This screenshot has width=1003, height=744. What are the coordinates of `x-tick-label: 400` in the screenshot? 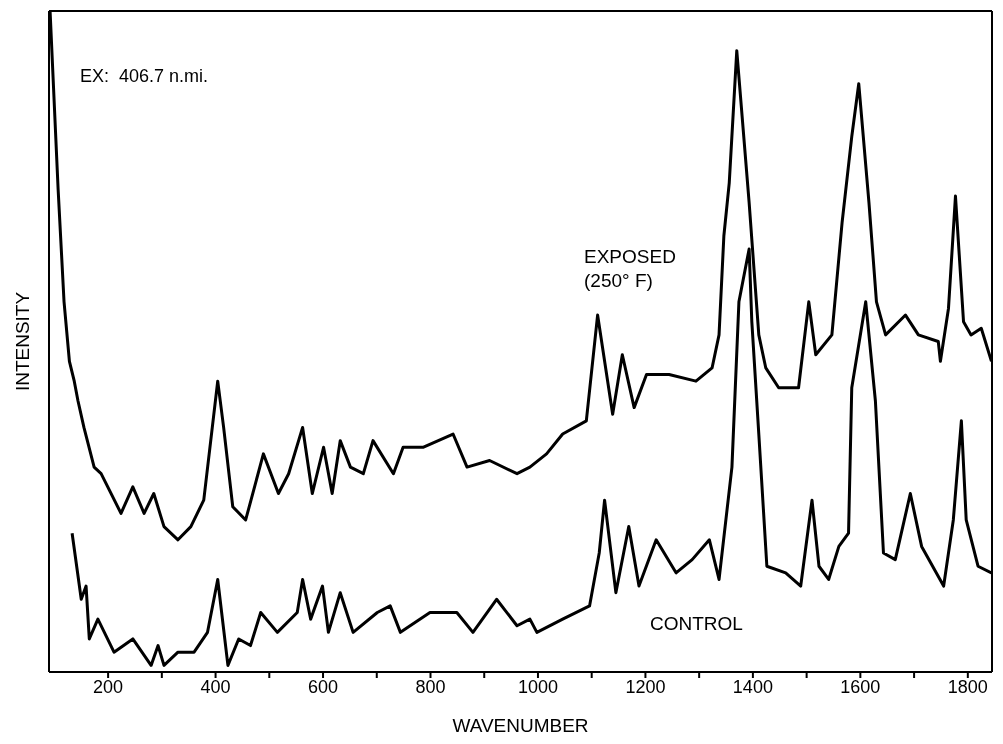 It's located at (215, 686).